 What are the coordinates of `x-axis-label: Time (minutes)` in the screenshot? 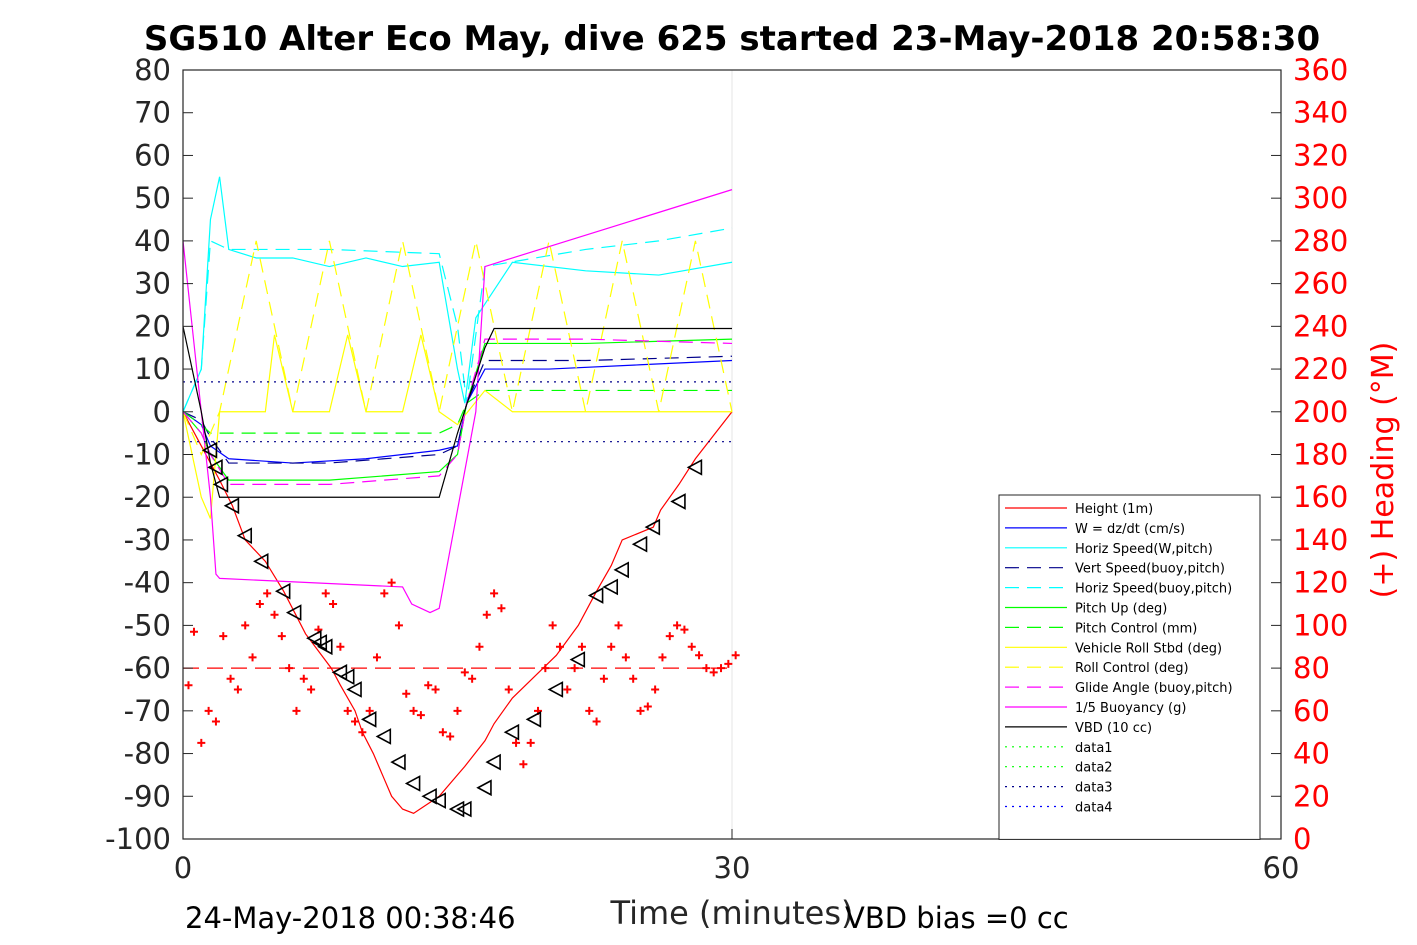 It's located at (732, 913).